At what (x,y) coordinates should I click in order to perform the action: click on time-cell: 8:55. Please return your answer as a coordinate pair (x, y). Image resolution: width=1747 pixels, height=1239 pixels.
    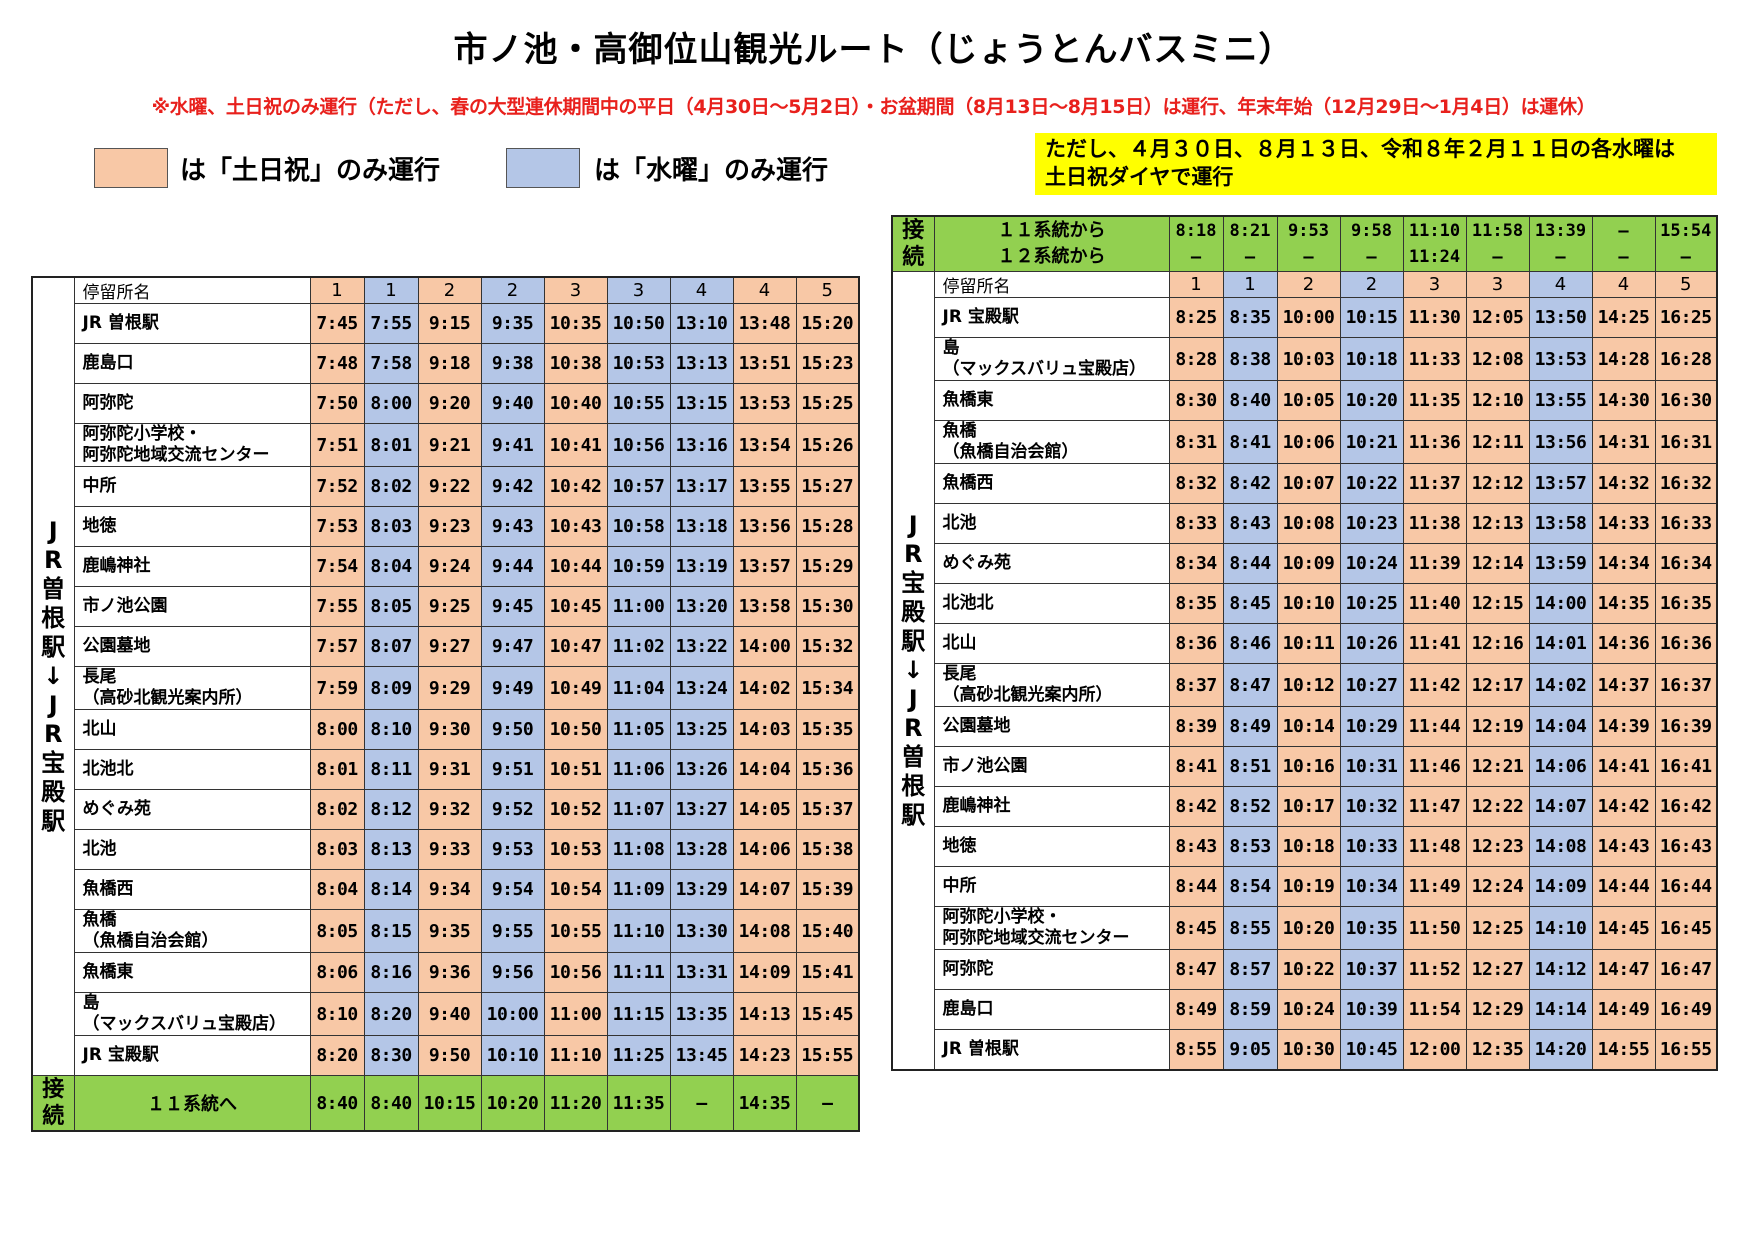
    Looking at the image, I should click on (1196, 1049).